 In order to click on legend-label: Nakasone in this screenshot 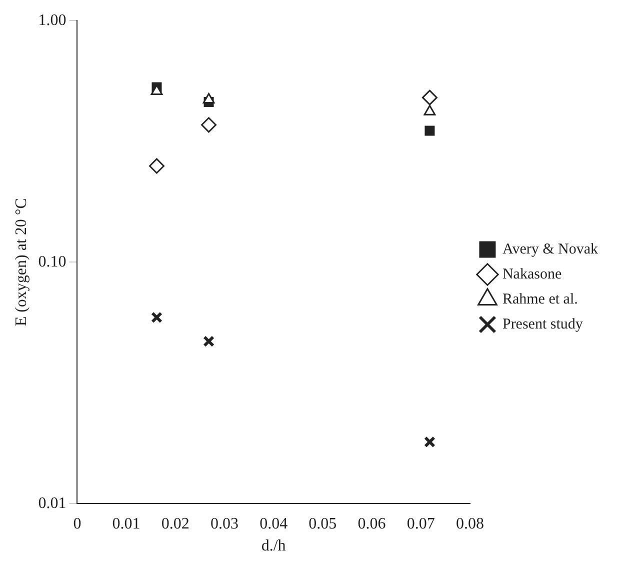, I will do `click(532, 274)`.